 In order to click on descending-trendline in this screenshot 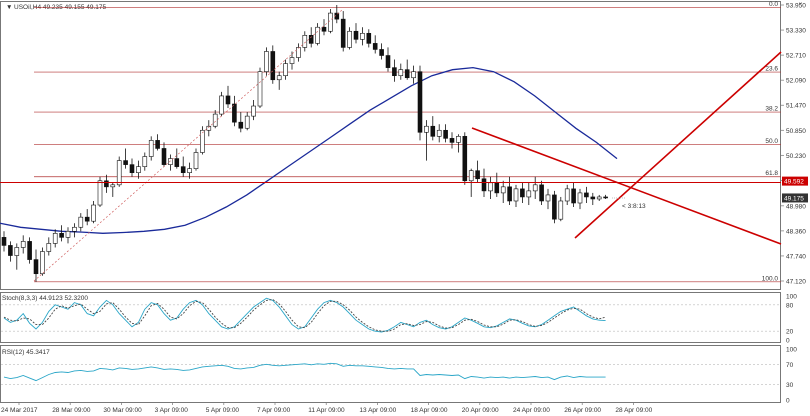, I will do `click(626, 186)`.